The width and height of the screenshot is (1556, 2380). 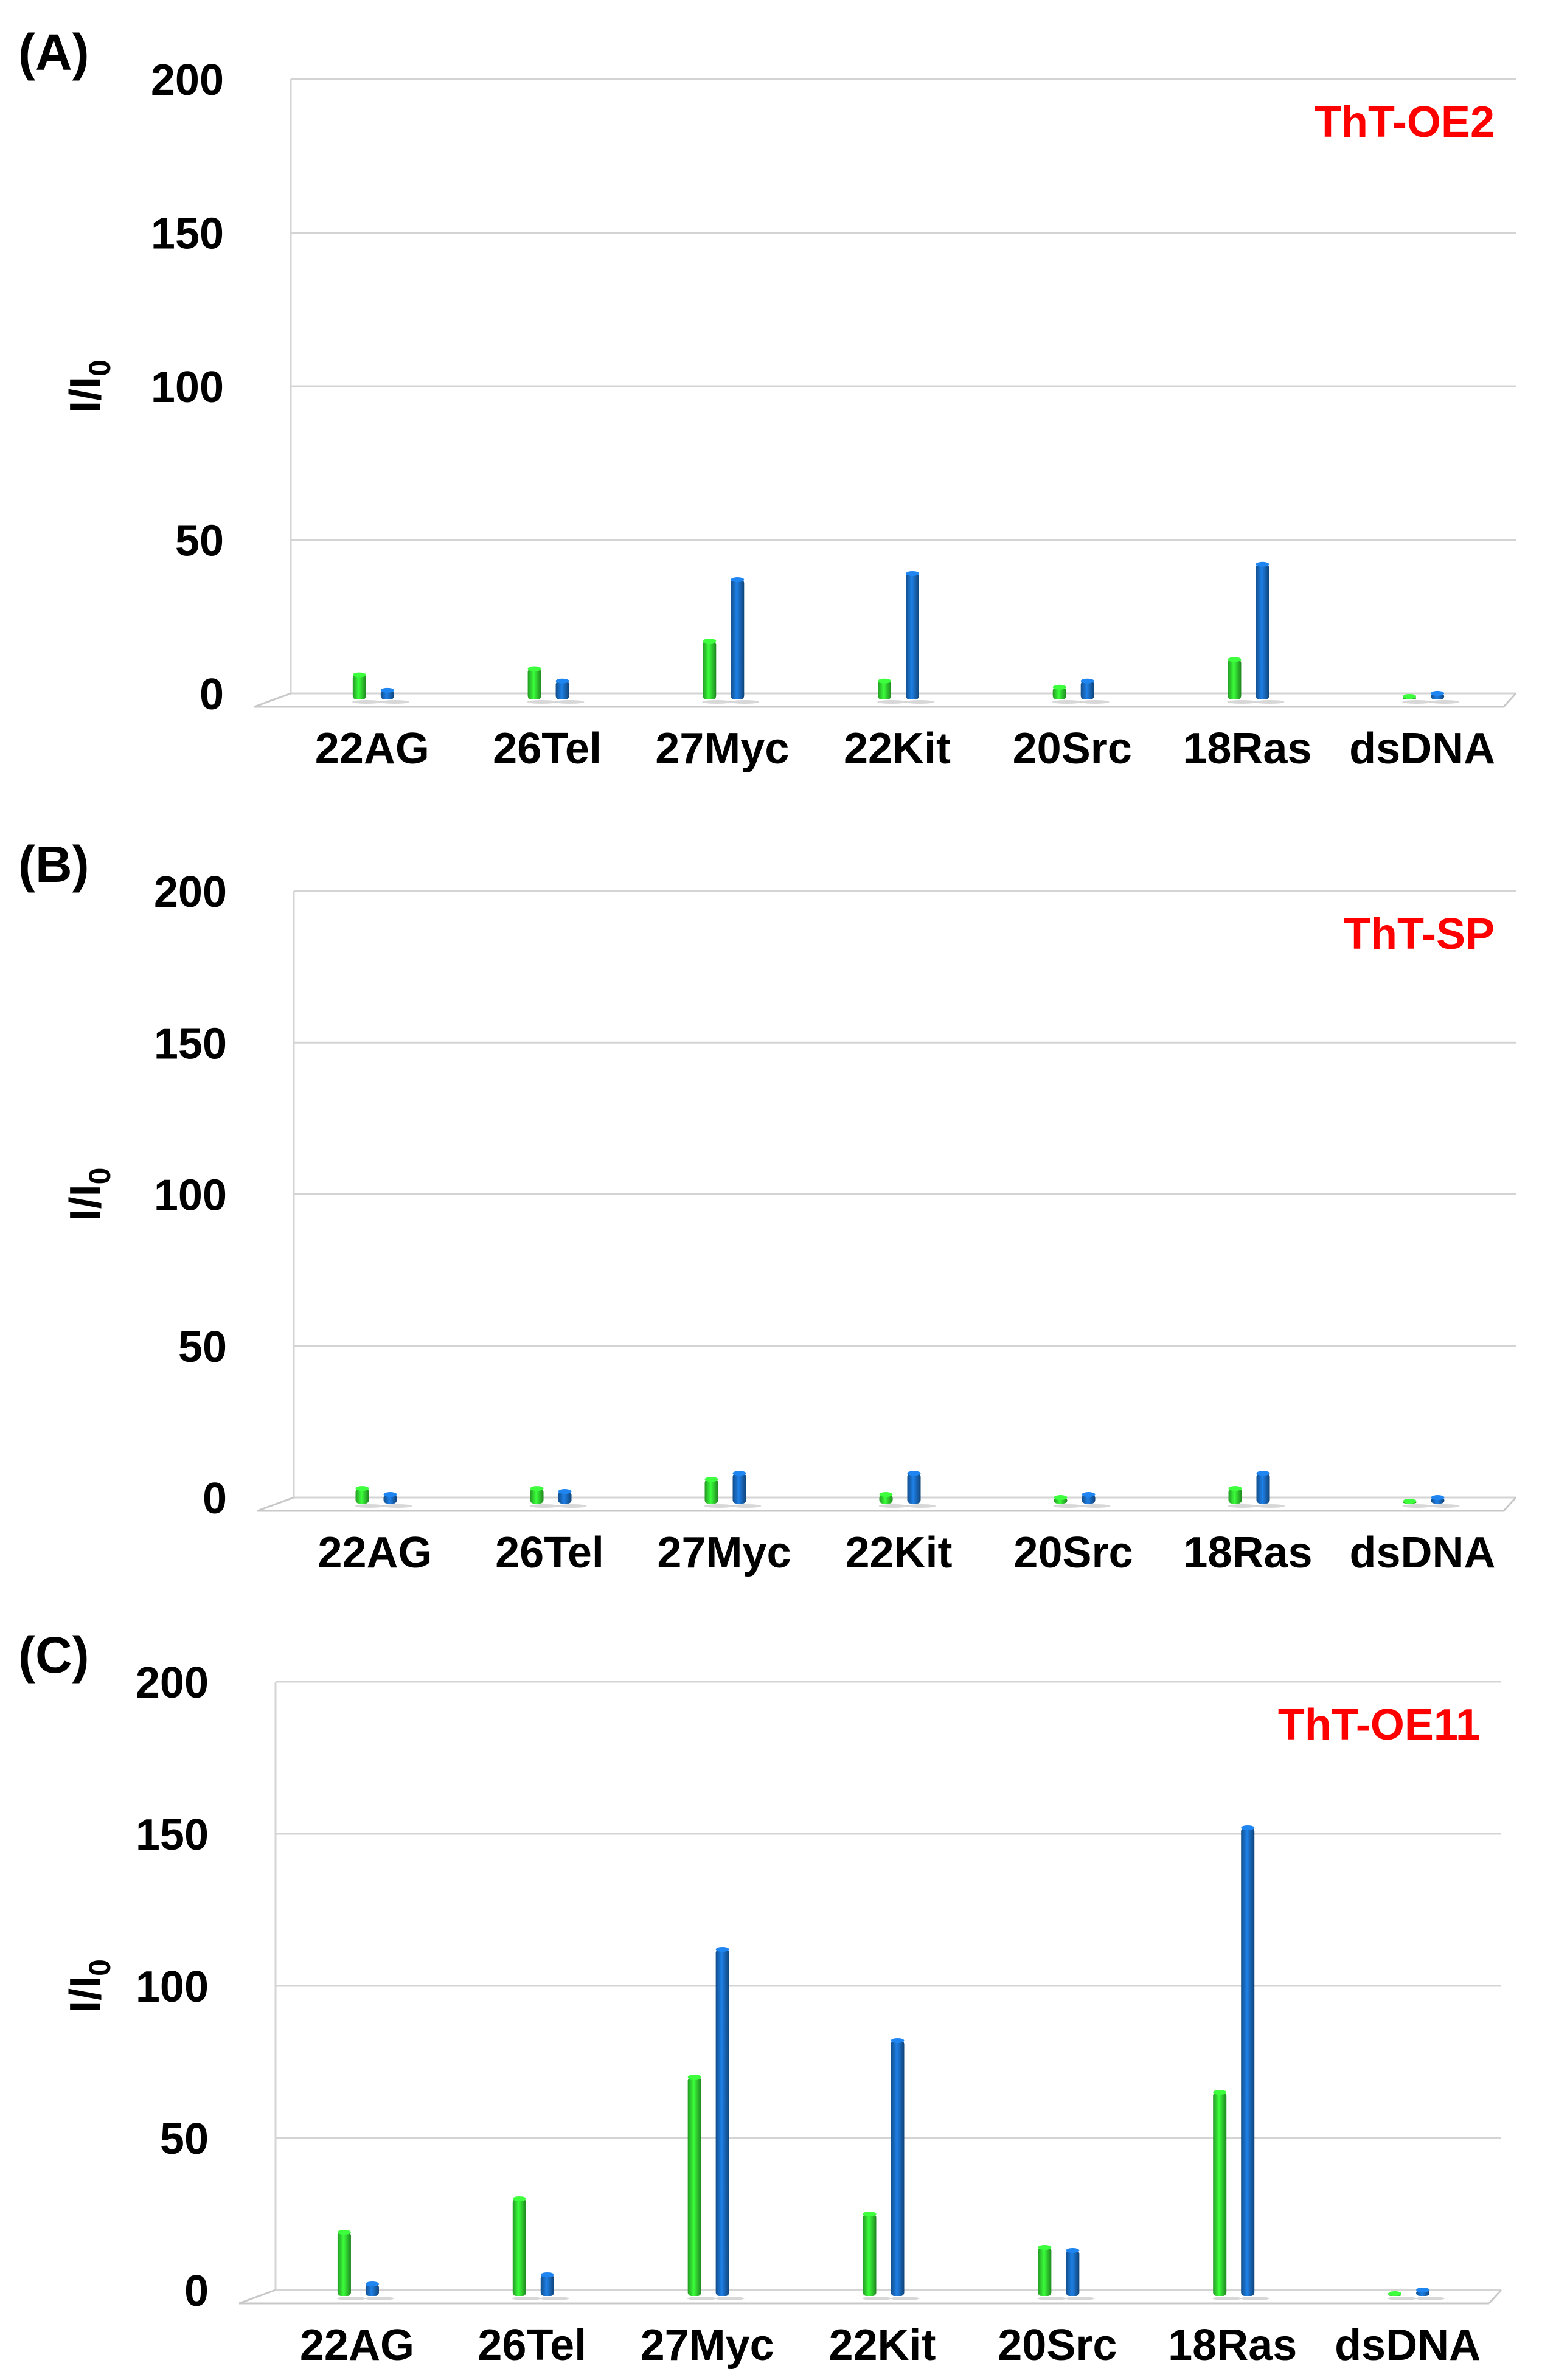 What do you see at coordinates (1220, 2194) in the screenshot?
I see `bar-green-18Ras` at bounding box center [1220, 2194].